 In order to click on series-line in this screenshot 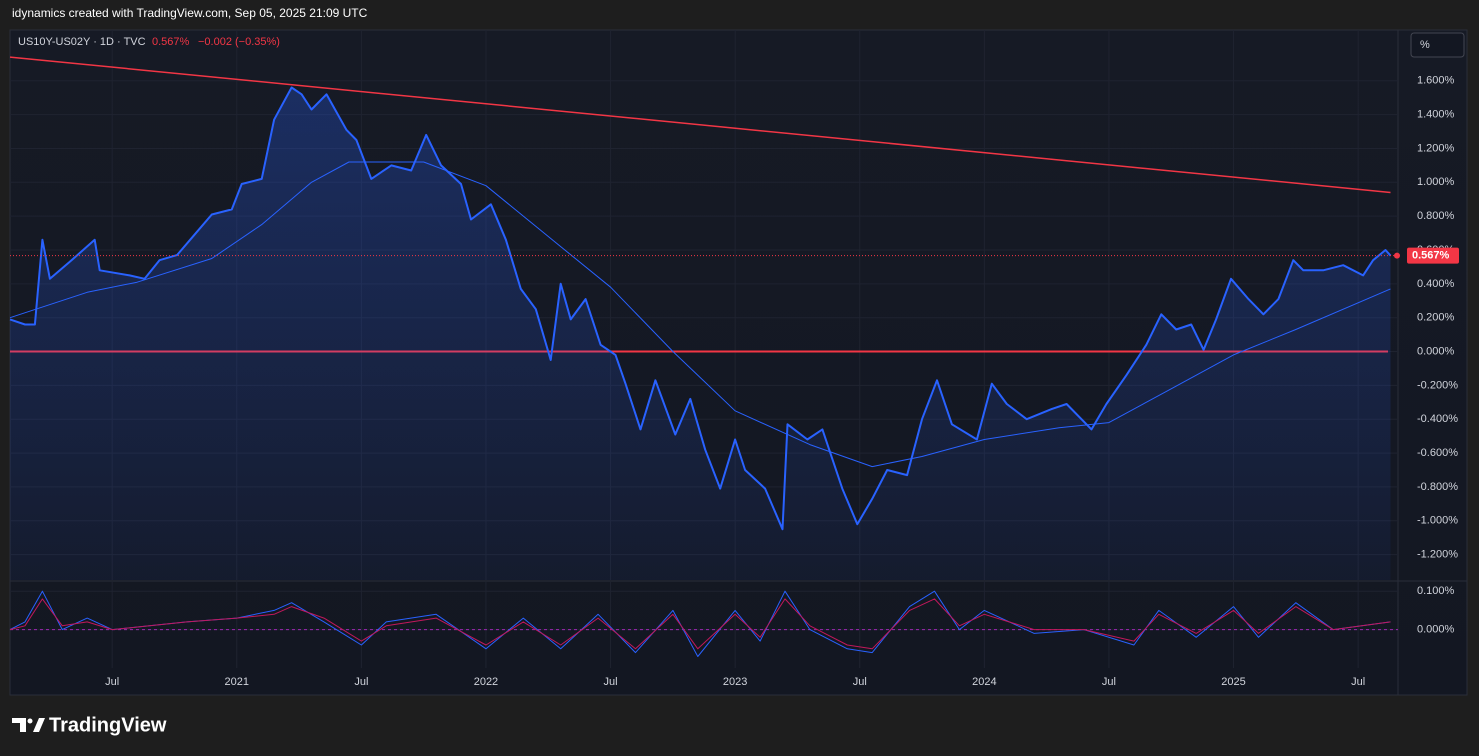, I will do `click(700, 624)`.